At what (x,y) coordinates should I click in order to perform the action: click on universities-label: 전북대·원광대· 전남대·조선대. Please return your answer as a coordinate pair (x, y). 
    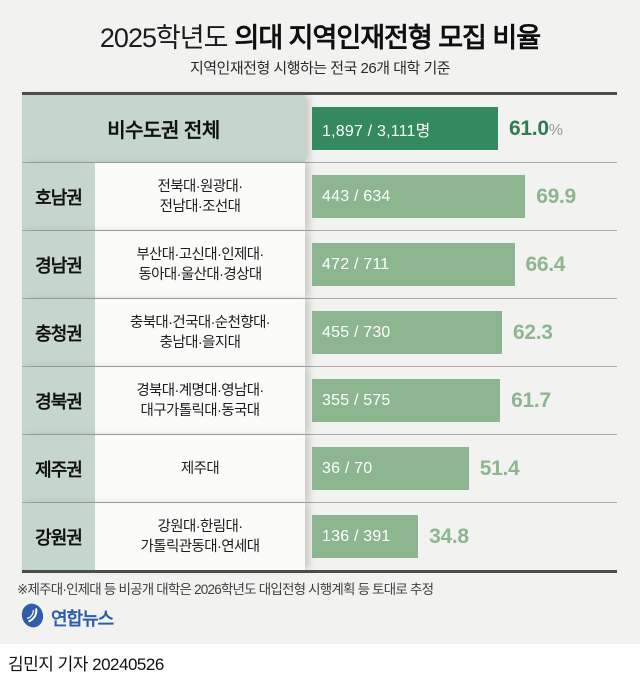
    Looking at the image, I should click on (200, 196).